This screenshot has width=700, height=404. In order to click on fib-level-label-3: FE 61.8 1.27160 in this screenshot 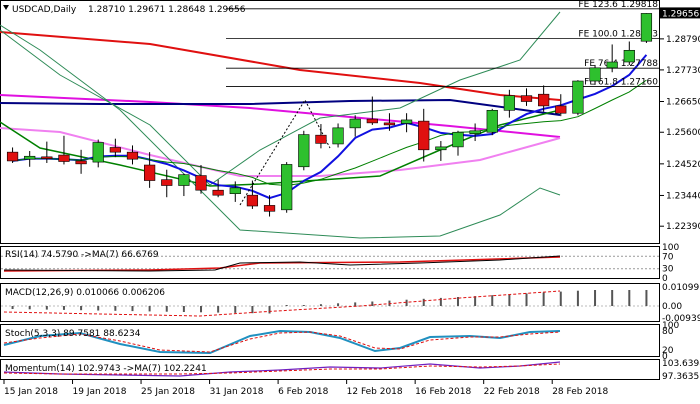, I will do `click(621, 83)`.